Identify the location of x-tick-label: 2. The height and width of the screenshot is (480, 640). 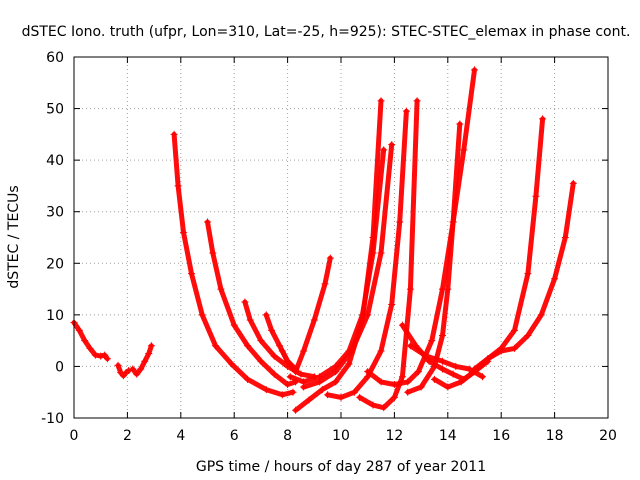
(127, 436).